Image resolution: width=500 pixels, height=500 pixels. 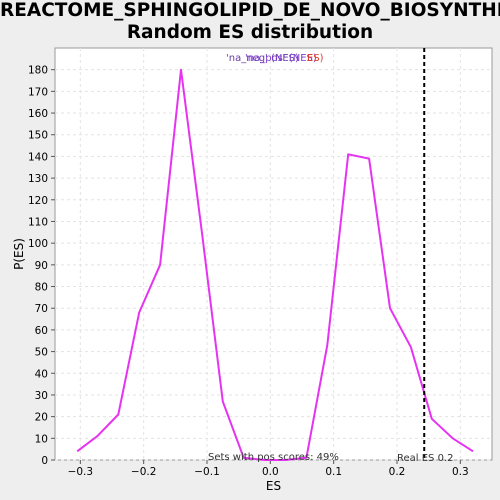 What do you see at coordinates (273, 457) in the screenshot?
I see `pos-scores-annotation: Sets with pos scores: 49%` at bounding box center [273, 457].